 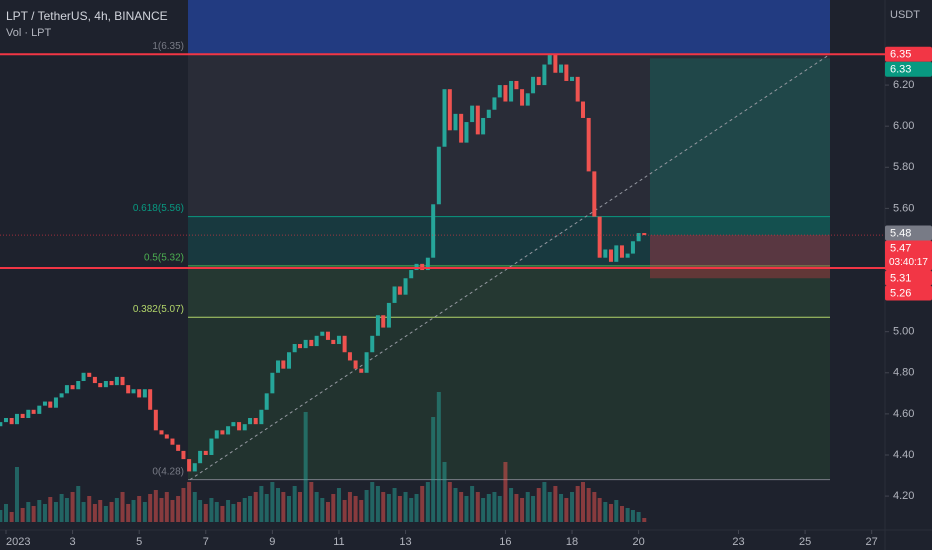 What do you see at coordinates (908, 262) in the screenshot?
I see `countdown: 03:40:17` at bounding box center [908, 262].